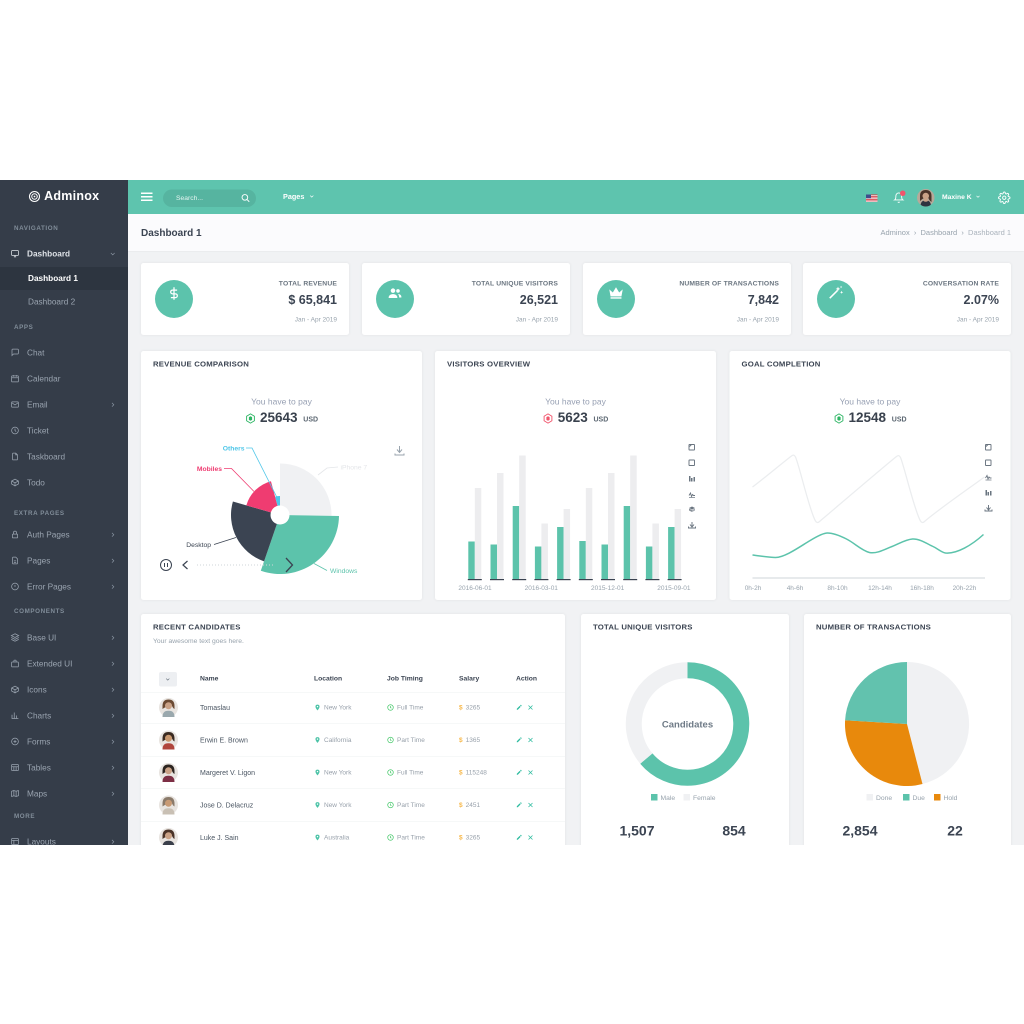  I want to click on svg-text: Male, so click(668, 798).